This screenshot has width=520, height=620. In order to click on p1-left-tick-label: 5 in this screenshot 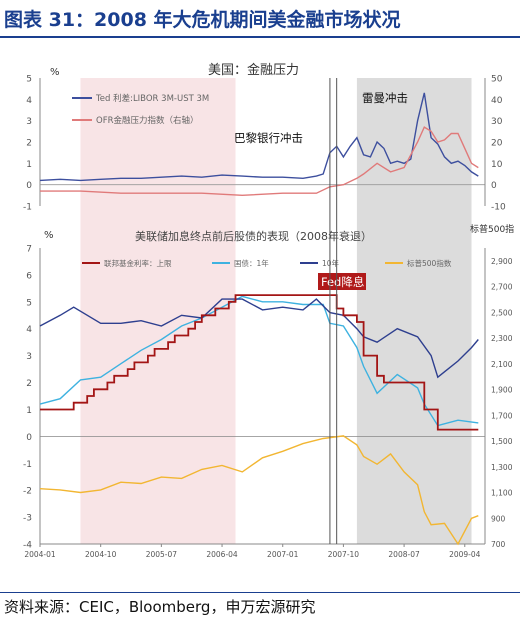, I will do `click(29, 80)`.